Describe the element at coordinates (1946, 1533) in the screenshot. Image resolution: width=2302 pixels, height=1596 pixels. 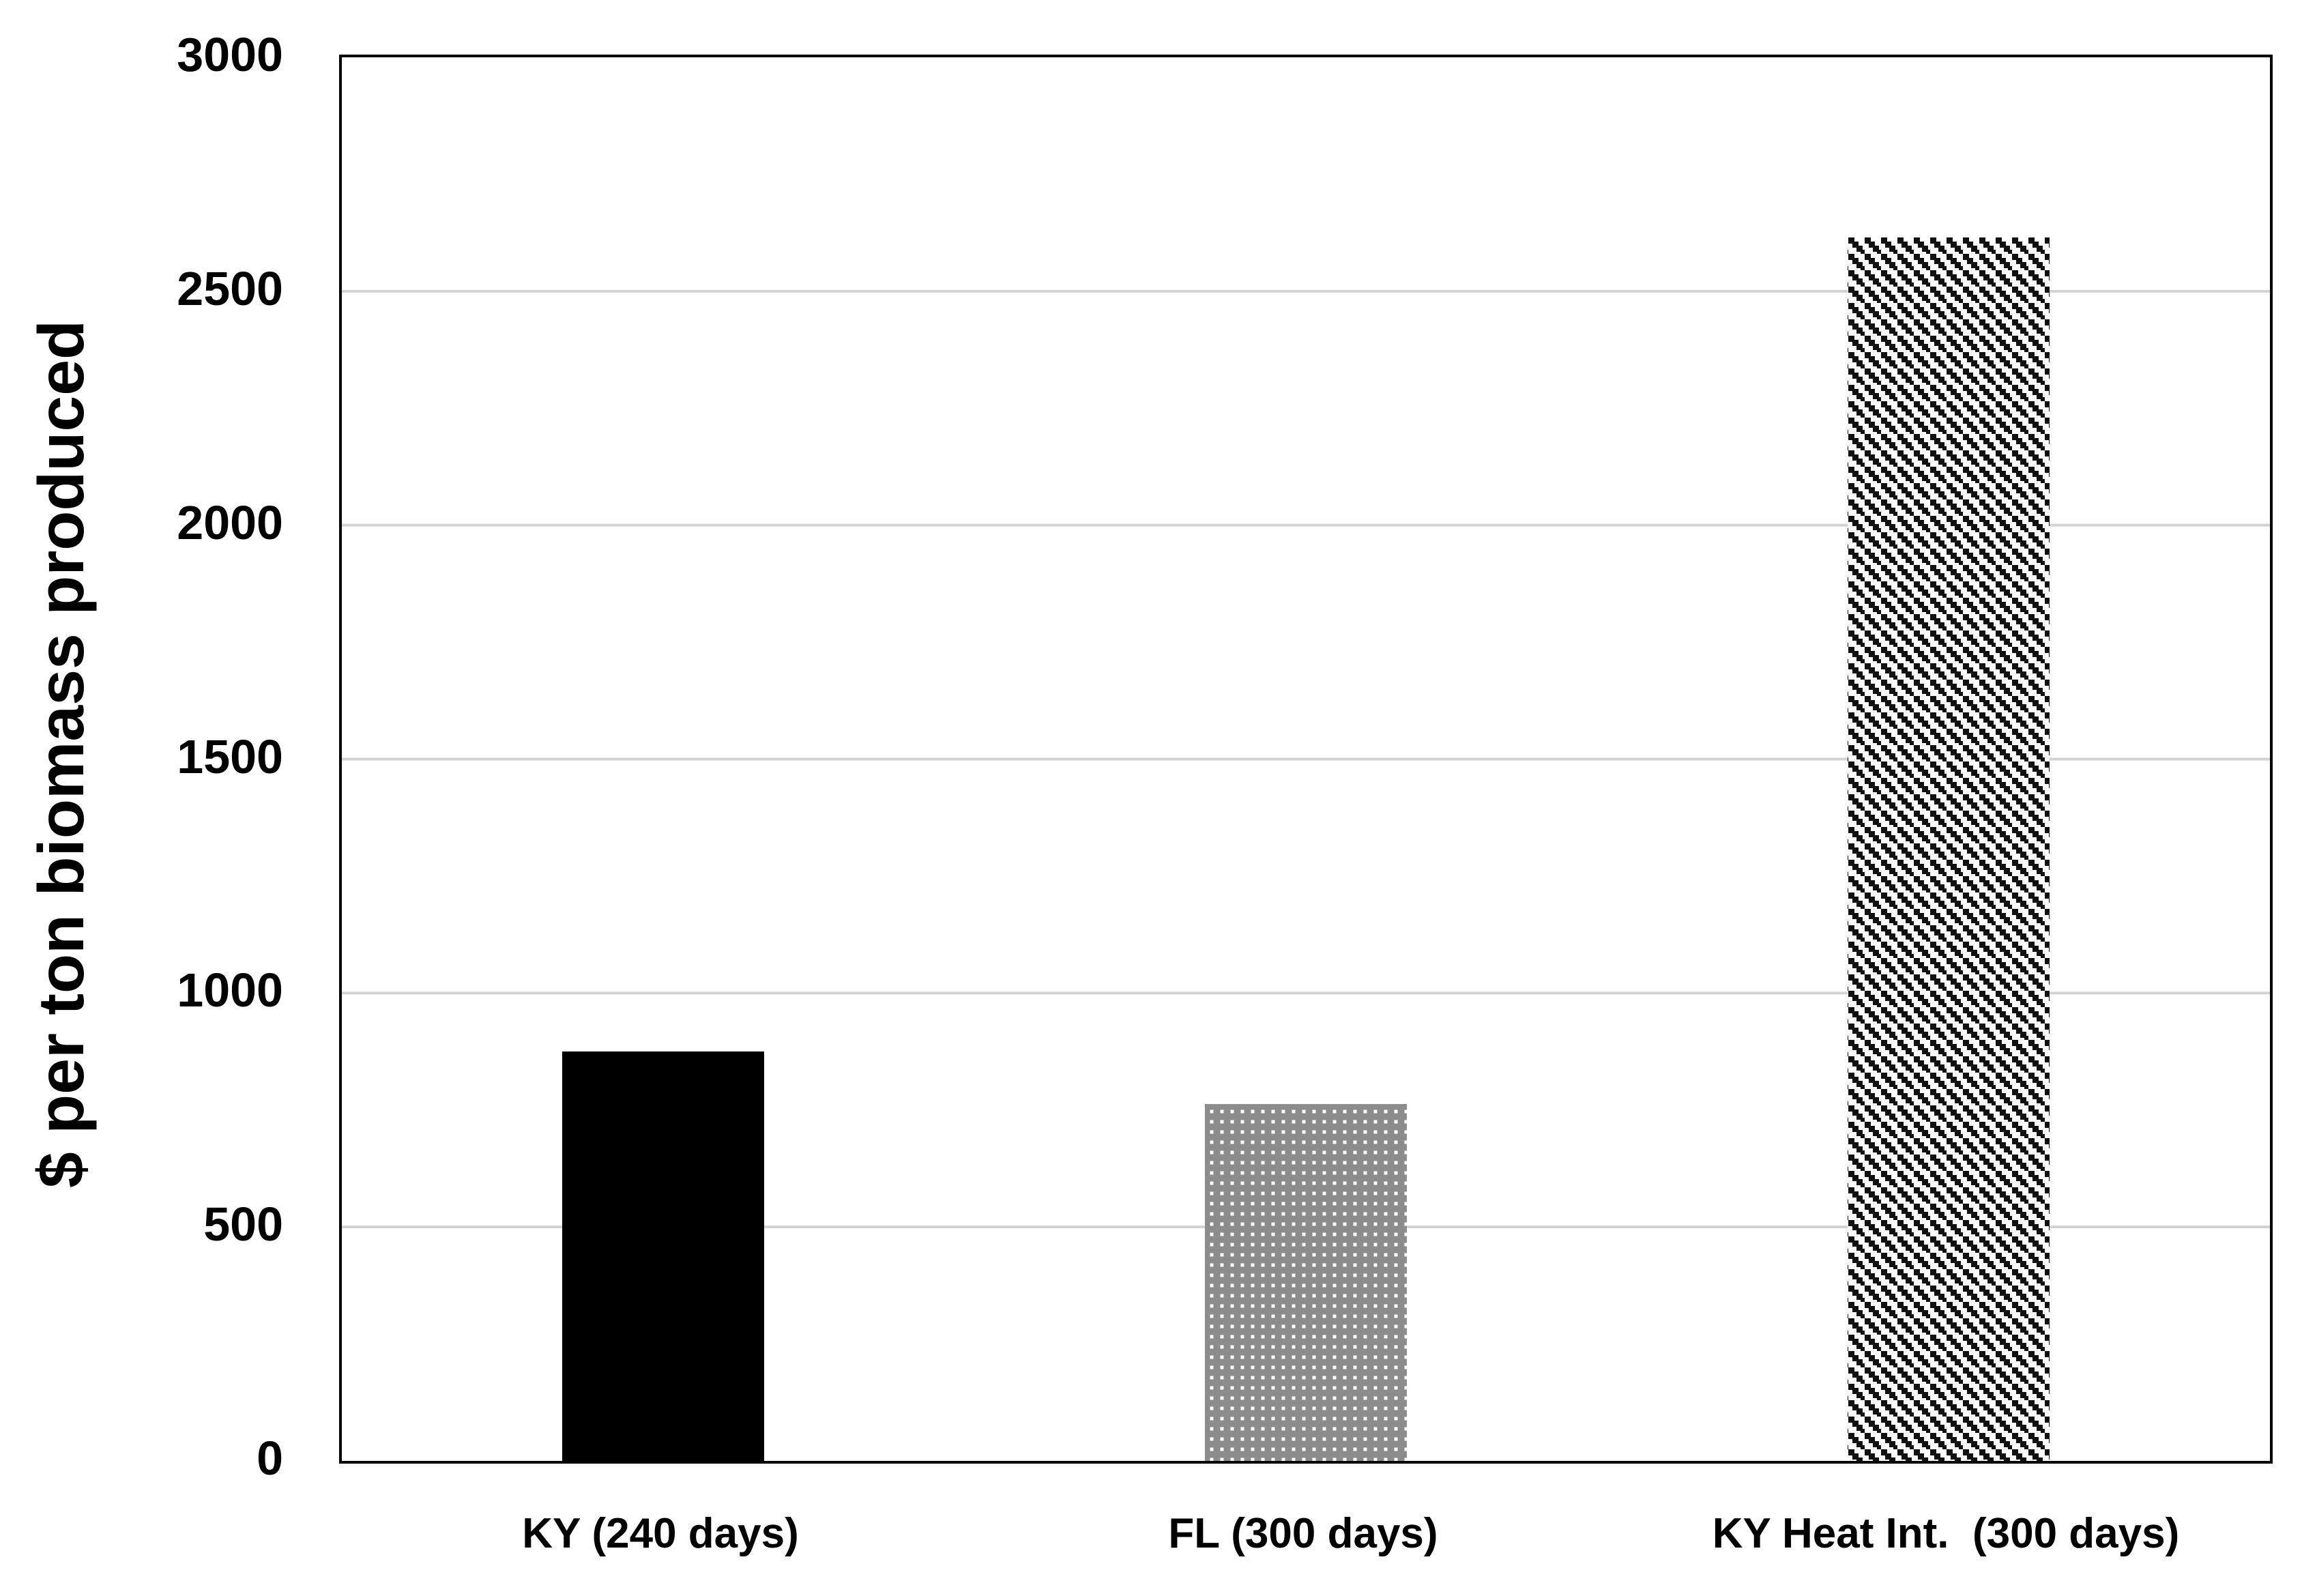
I see `x-category-label-ky-heat-int-300-days: KY Heat Int. (300 days)` at that location.